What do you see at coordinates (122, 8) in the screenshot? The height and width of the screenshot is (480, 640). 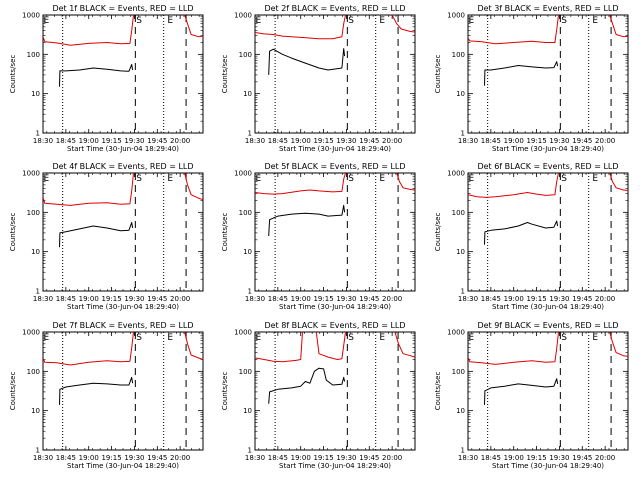 I see `chart-title: Det 1f BLACK = Events, RED = LLD` at bounding box center [122, 8].